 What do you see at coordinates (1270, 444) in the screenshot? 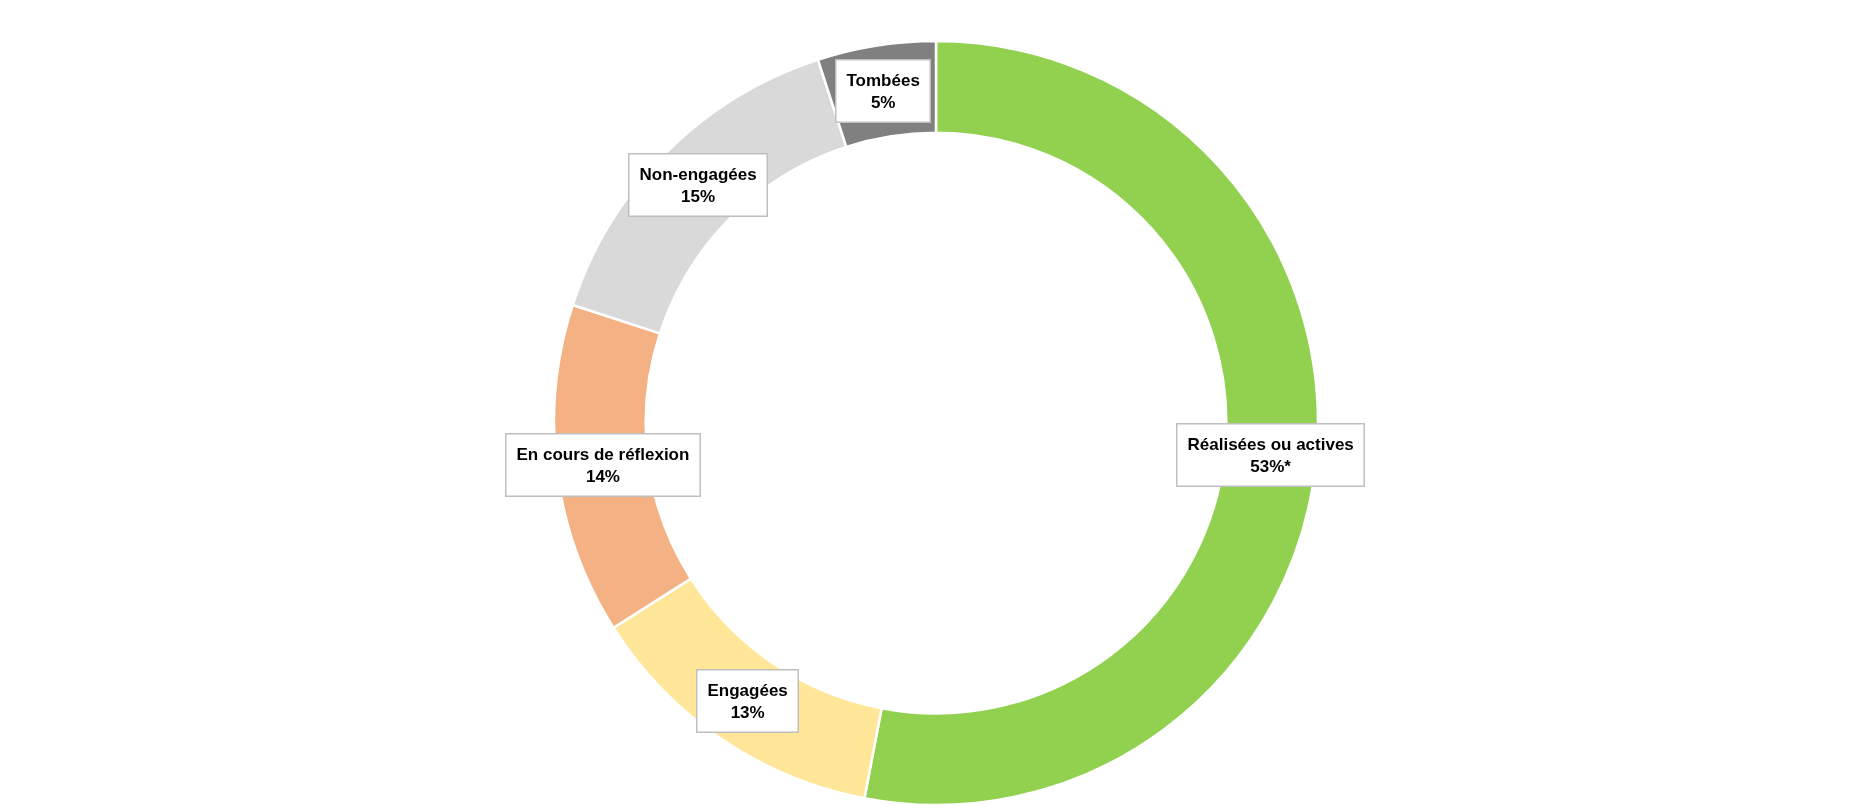
I see `slice-label: Réalisées ou actives` at bounding box center [1270, 444].